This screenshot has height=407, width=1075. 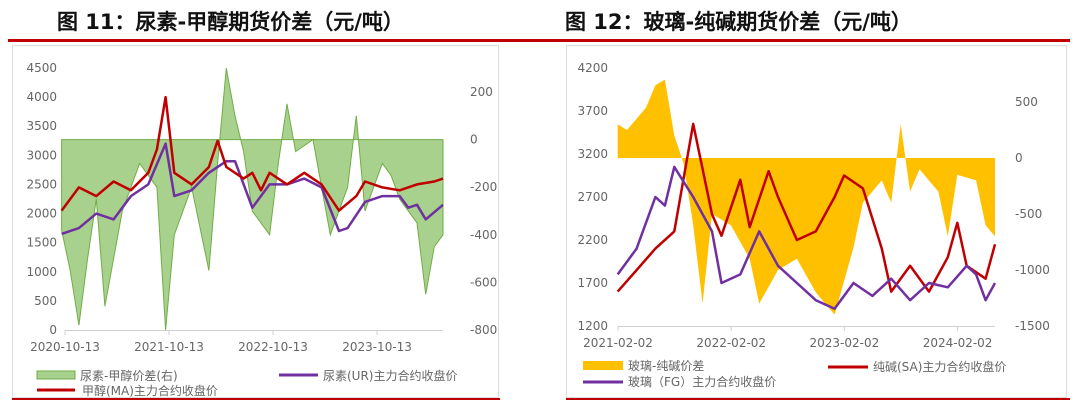 What do you see at coordinates (169, 347) in the screenshot?
I see `x-tick-label: 2021-10-13` at bounding box center [169, 347].